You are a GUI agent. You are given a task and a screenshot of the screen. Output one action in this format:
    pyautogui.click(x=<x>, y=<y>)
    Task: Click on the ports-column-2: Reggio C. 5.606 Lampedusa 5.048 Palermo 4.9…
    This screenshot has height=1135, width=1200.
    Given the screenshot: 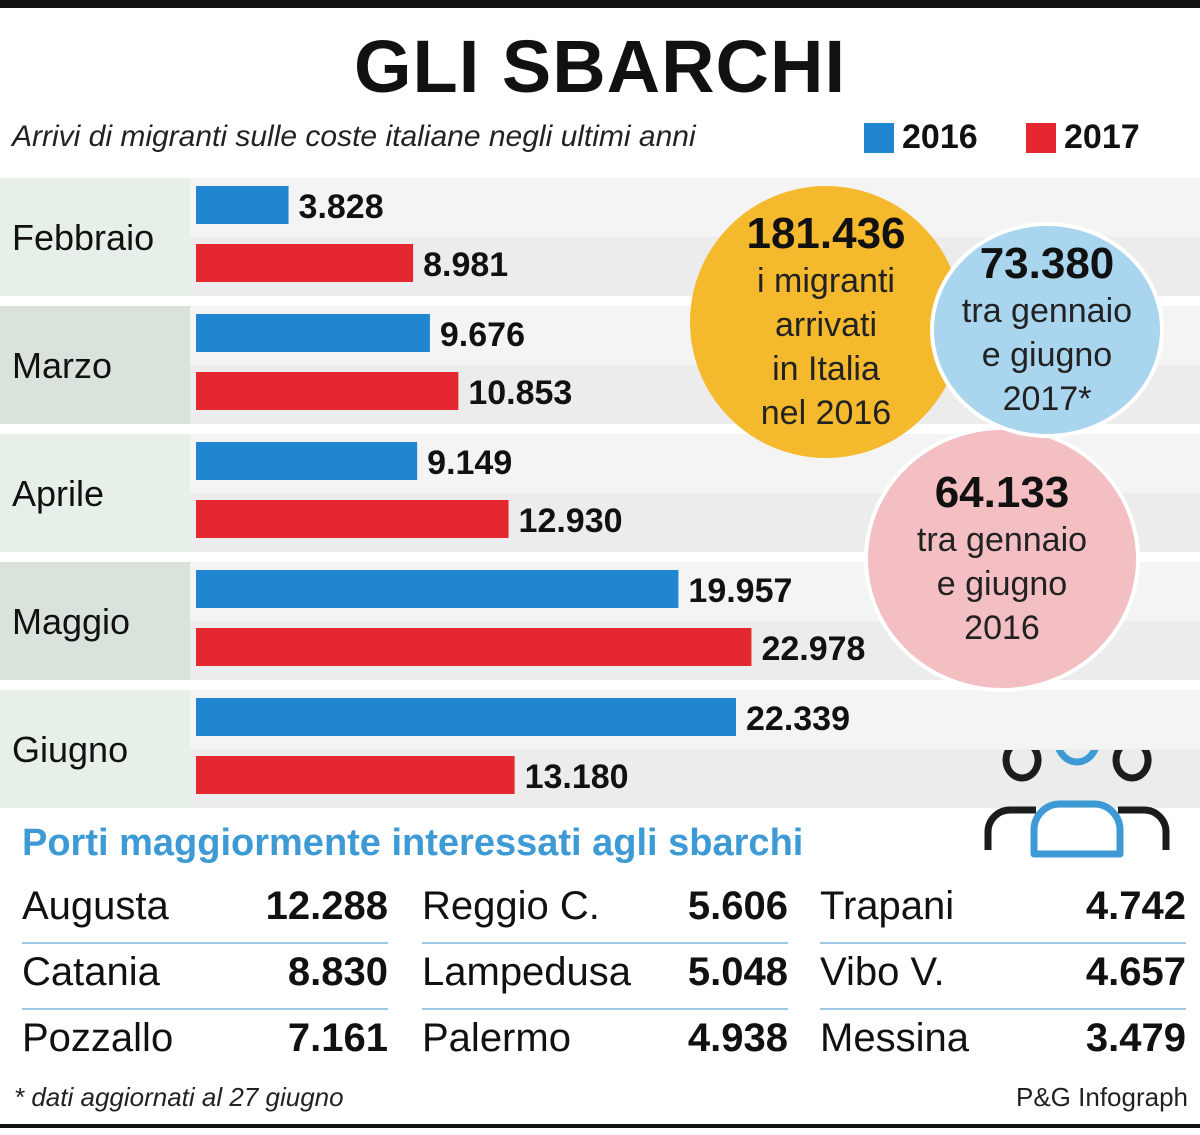 What is the action you would take?
    pyautogui.click(x=605, y=976)
    